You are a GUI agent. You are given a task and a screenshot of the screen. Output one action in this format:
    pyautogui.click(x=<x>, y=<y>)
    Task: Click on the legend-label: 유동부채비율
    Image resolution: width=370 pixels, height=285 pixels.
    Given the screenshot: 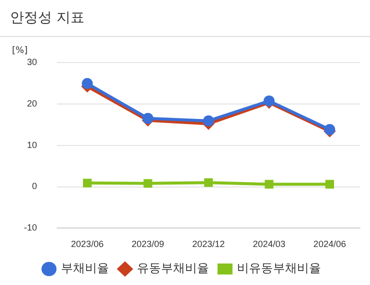 What is the action you would take?
    pyautogui.click(x=173, y=268)
    